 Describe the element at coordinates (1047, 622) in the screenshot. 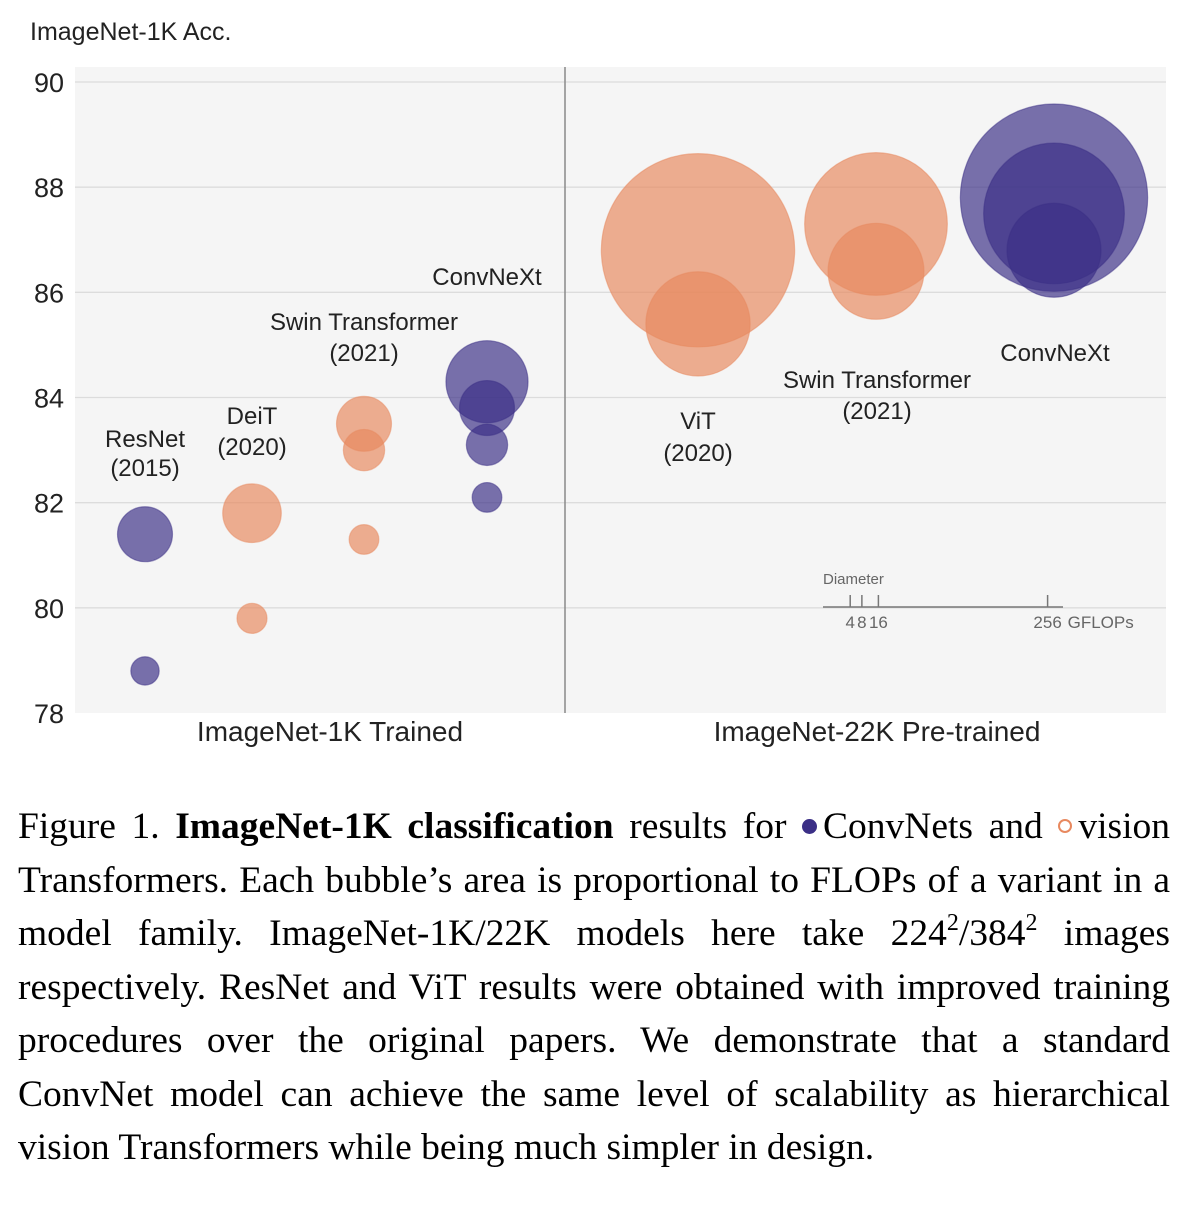

I see `size-legend-tick-label: 256` at that location.